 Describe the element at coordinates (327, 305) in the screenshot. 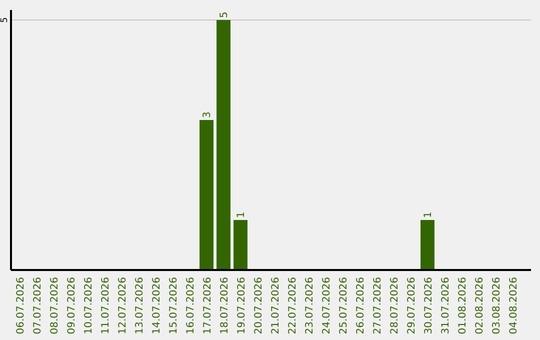

I see `x-tick-label: 24.07.2026` at that location.